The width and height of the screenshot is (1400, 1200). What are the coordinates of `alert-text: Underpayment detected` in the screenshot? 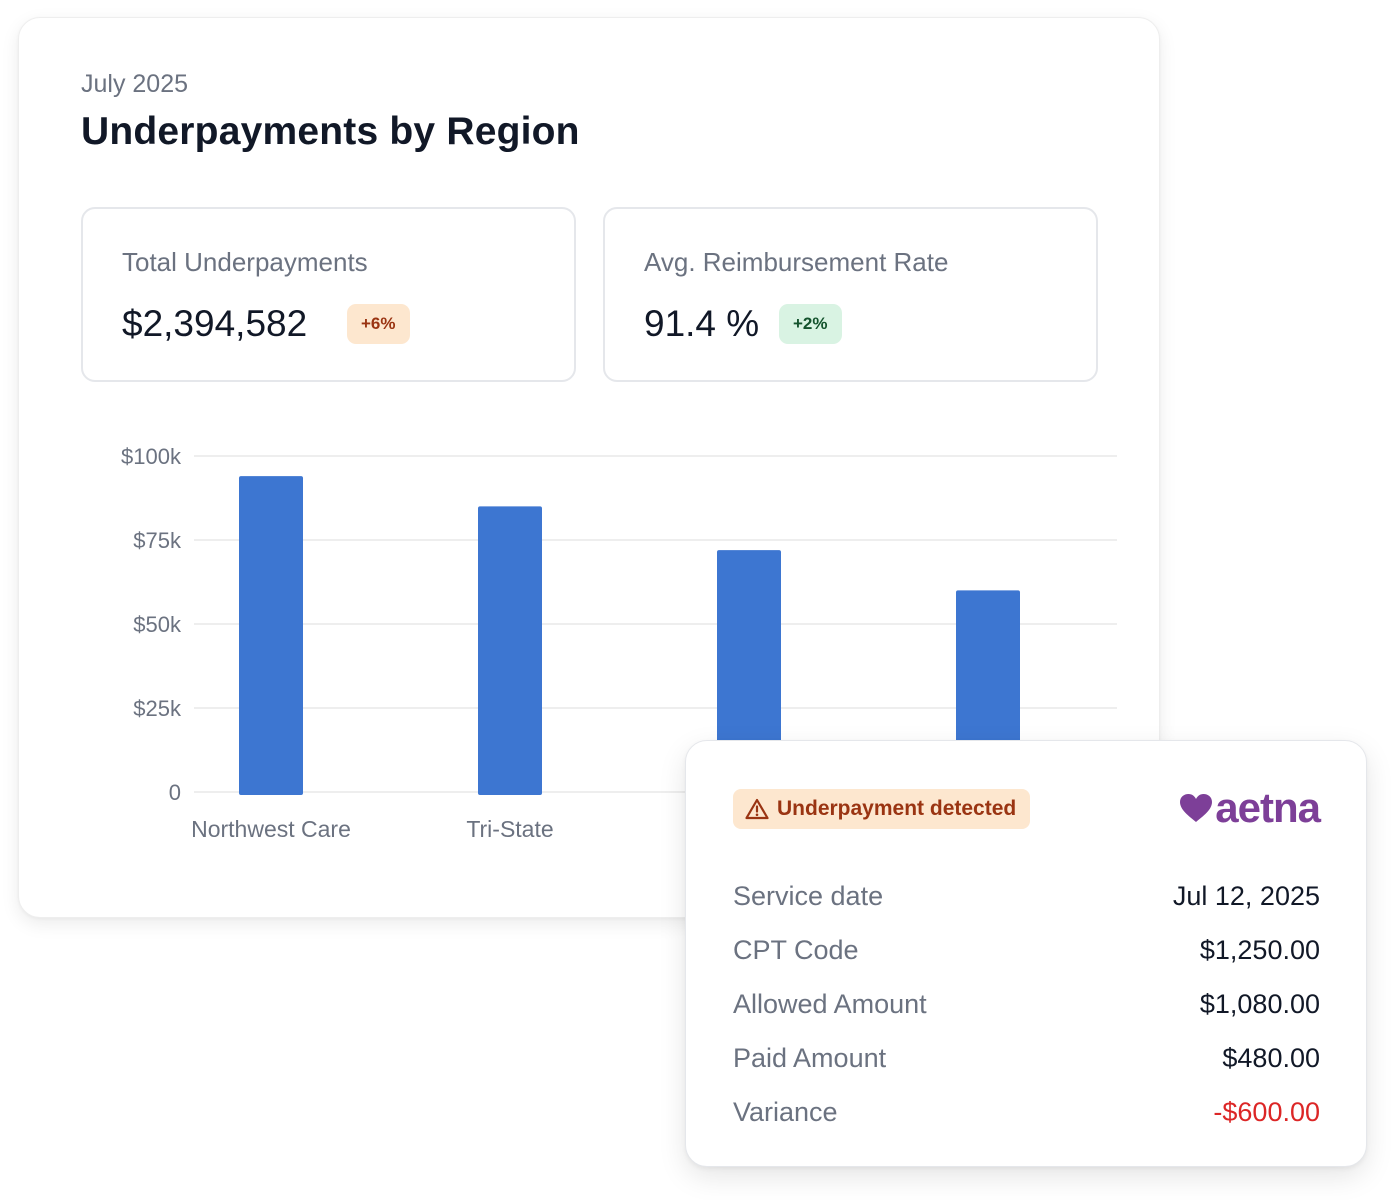 It's located at (897, 808).